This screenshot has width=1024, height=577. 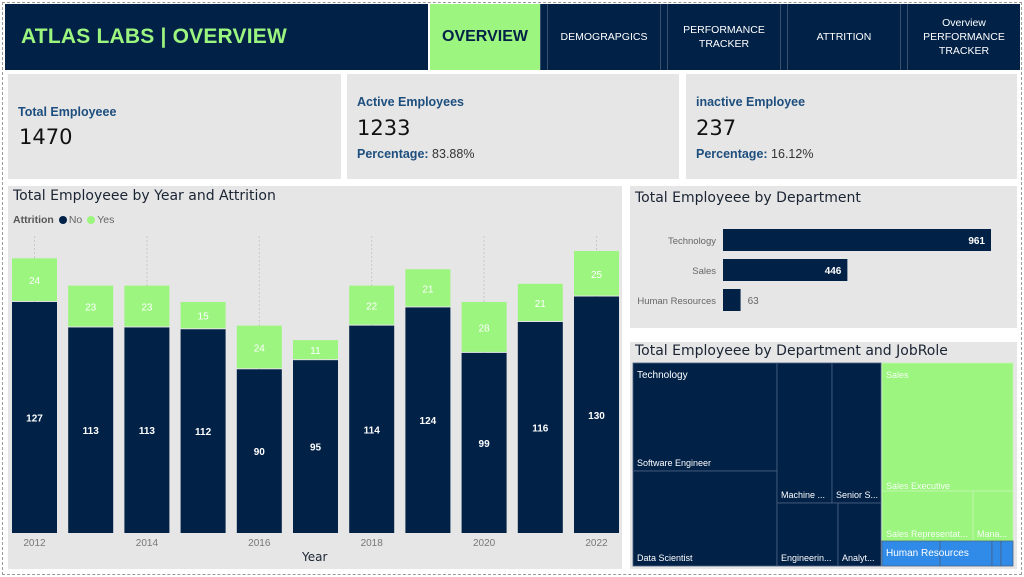 What do you see at coordinates (596, 543) in the screenshot?
I see `x-tick-label: 2022` at bounding box center [596, 543].